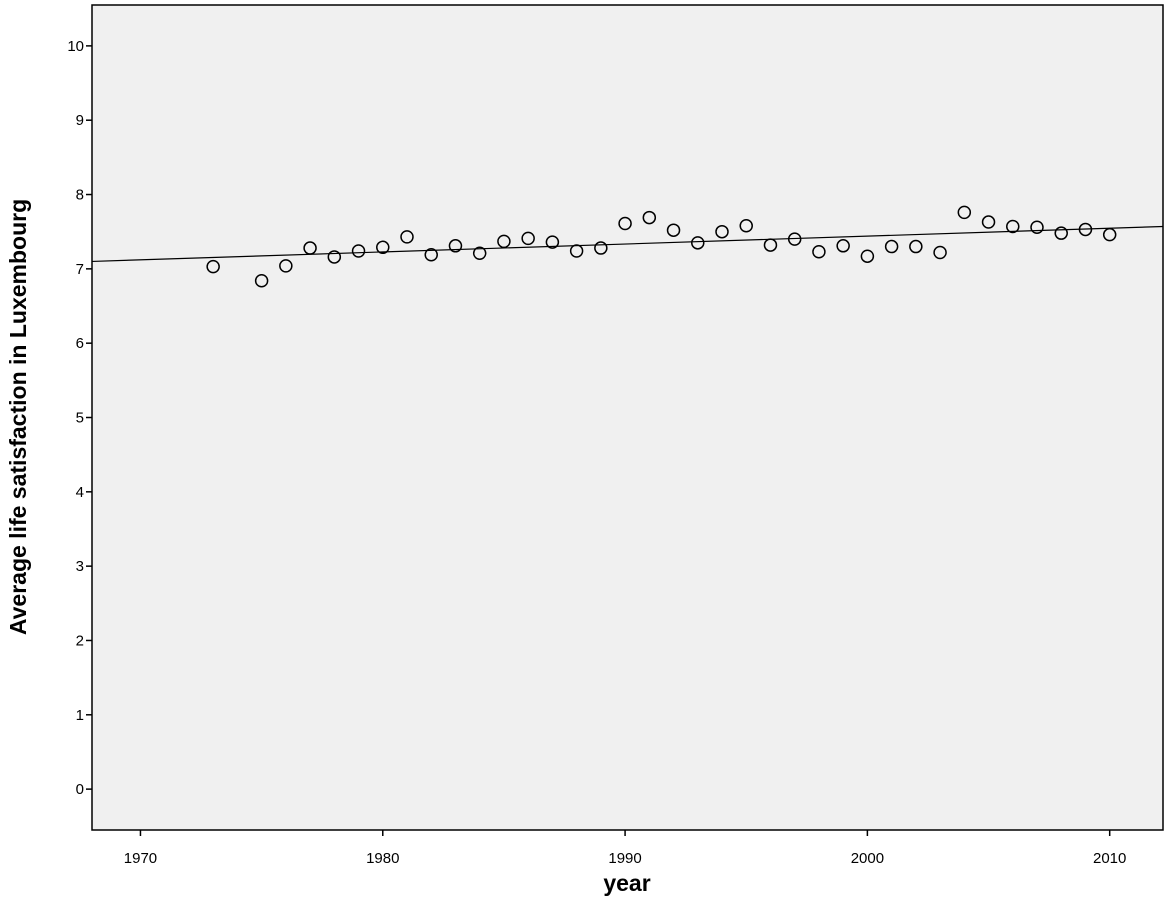 The height and width of the screenshot is (924, 1165). Describe the element at coordinates (382, 858) in the screenshot. I see `x-tick-label: 1980` at that location.